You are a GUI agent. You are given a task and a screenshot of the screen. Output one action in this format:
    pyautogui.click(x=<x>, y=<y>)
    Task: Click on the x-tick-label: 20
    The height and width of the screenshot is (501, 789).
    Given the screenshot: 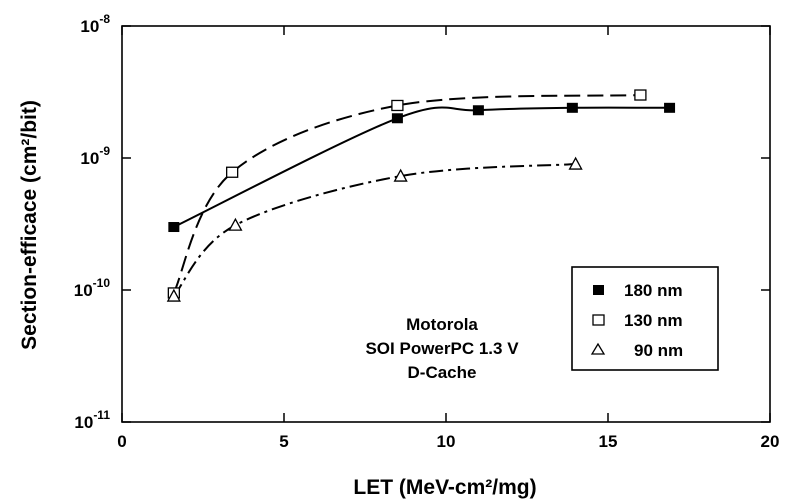 What is the action you would take?
    pyautogui.click(x=770, y=441)
    